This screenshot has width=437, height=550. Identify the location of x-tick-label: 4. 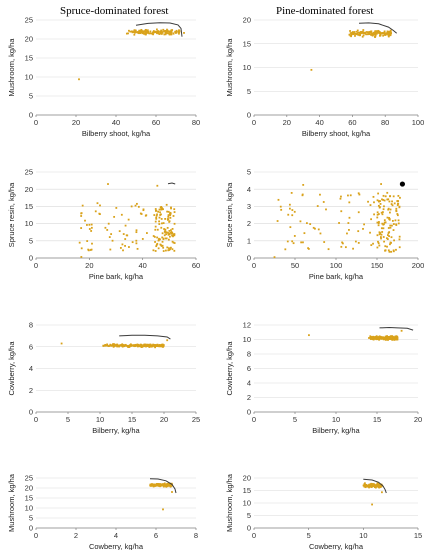
(116, 535).